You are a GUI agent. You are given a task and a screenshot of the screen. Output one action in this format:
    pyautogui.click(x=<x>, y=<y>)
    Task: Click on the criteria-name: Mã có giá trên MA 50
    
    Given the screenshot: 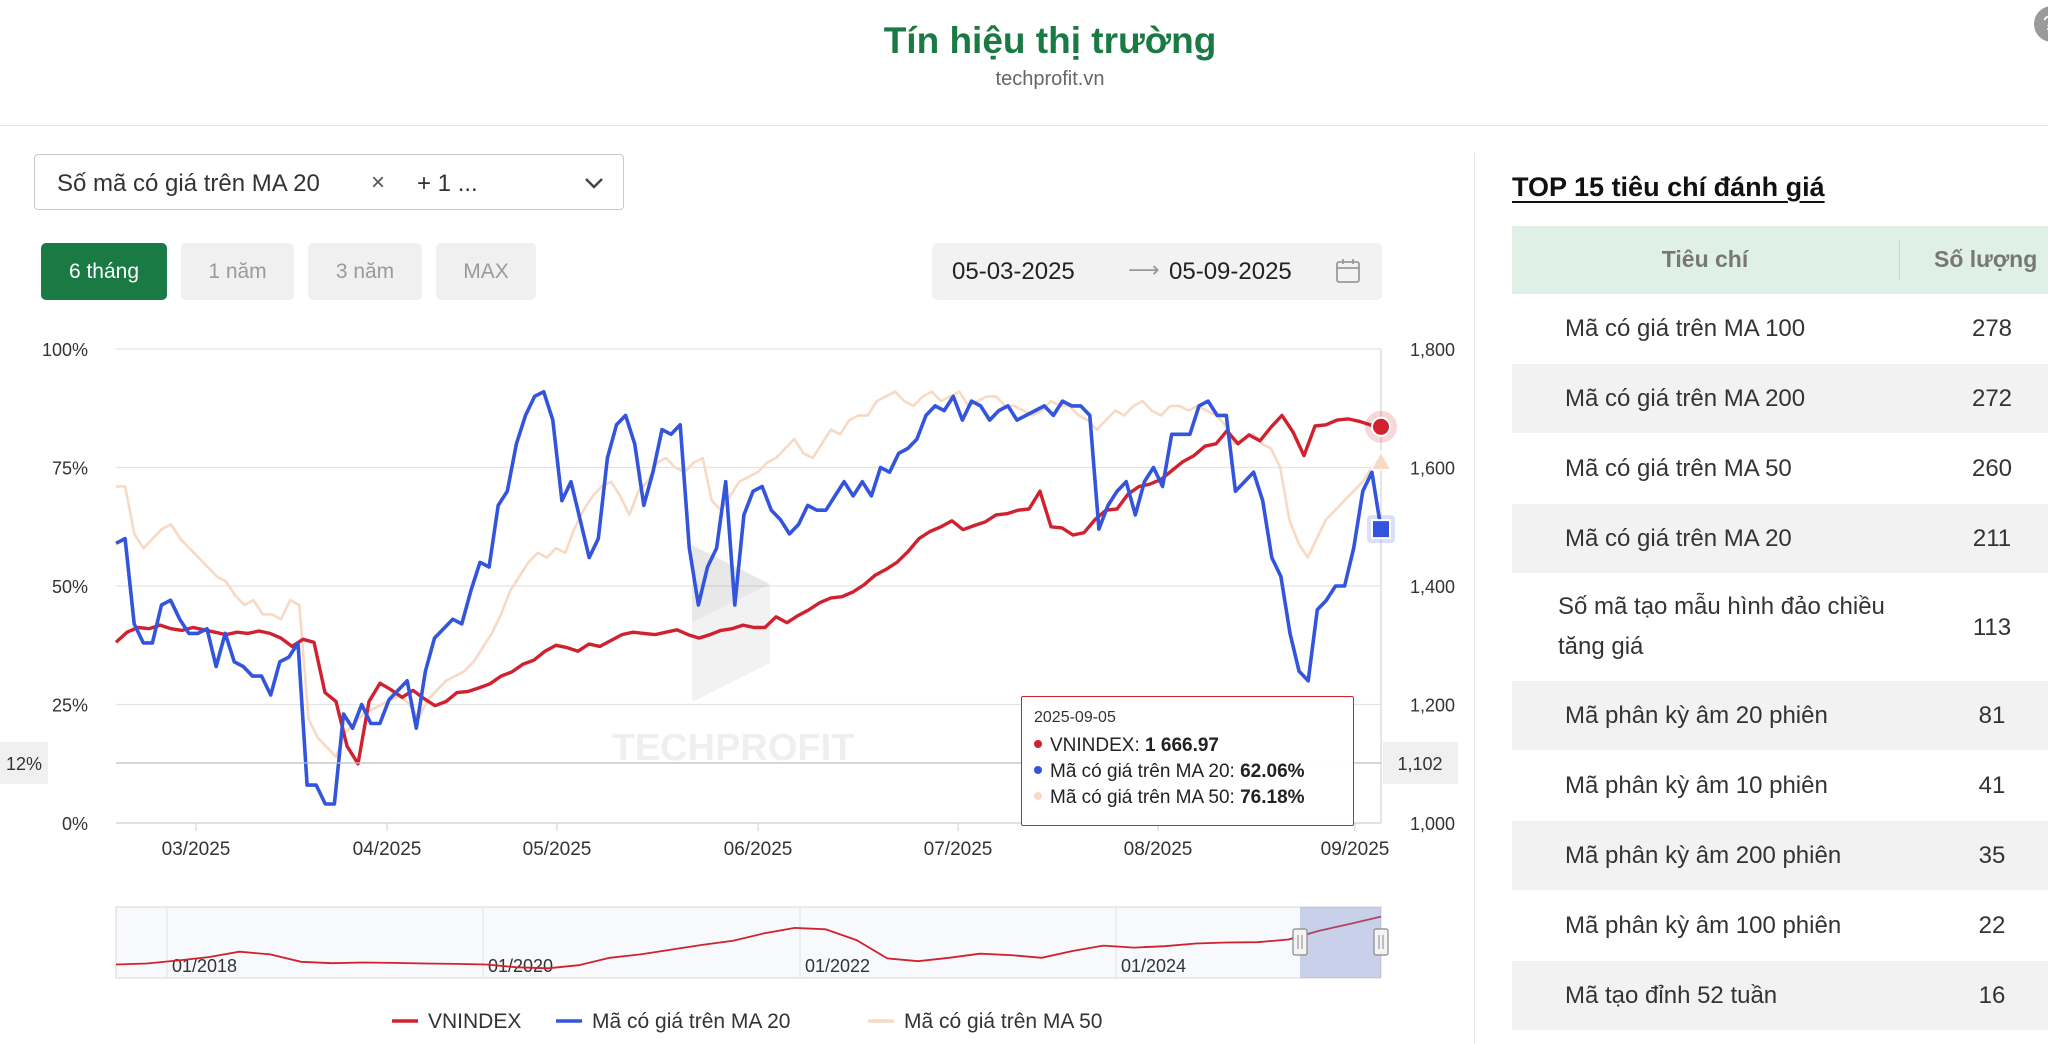 What is the action you would take?
    pyautogui.click(x=1678, y=468)
    